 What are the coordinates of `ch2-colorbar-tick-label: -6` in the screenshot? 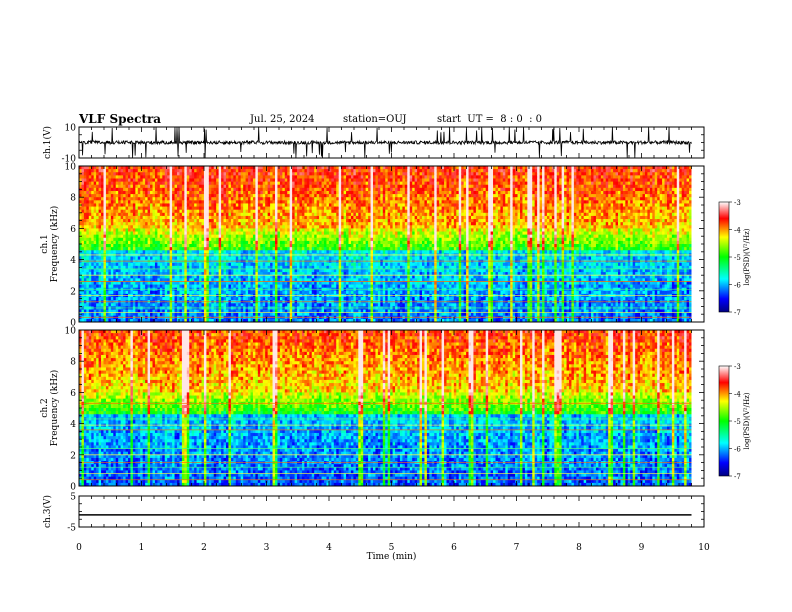 It's located at (737, 450).